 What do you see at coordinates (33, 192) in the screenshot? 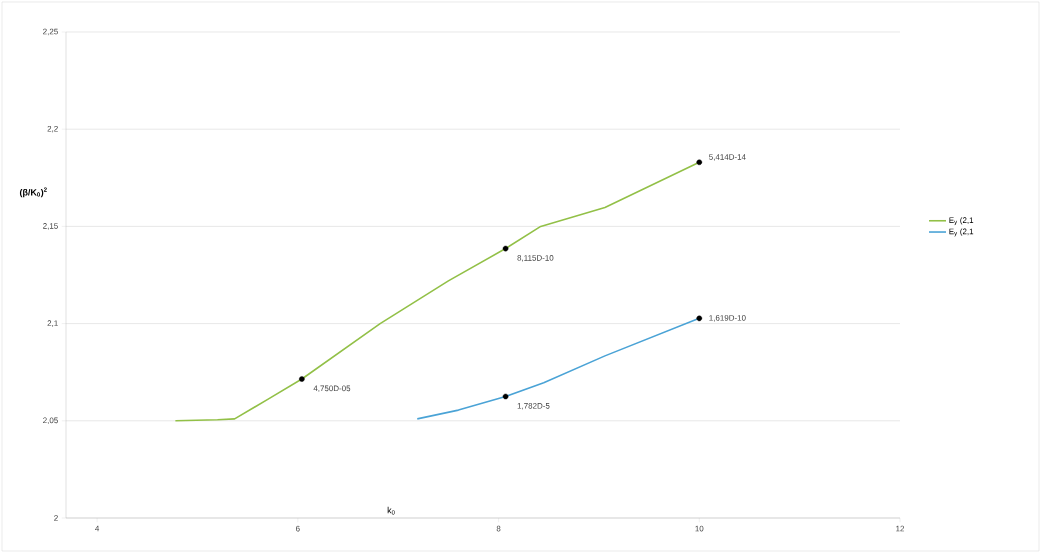
I see `y-axis-title: (β/K$_{0}$)$^{2}$` at bounding box center [33, 192].